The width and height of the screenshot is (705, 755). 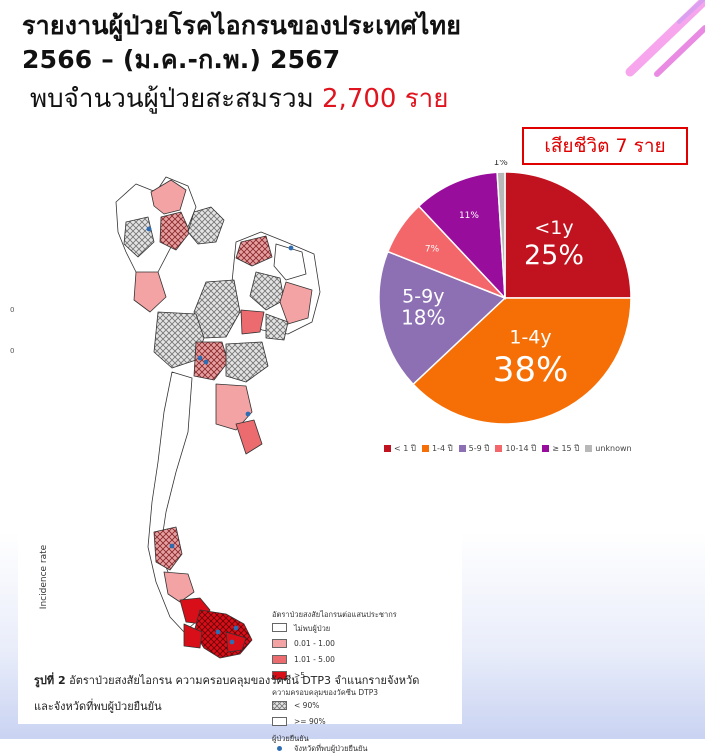 I want to click on decorative-stripes, so click(x=665, y=38).